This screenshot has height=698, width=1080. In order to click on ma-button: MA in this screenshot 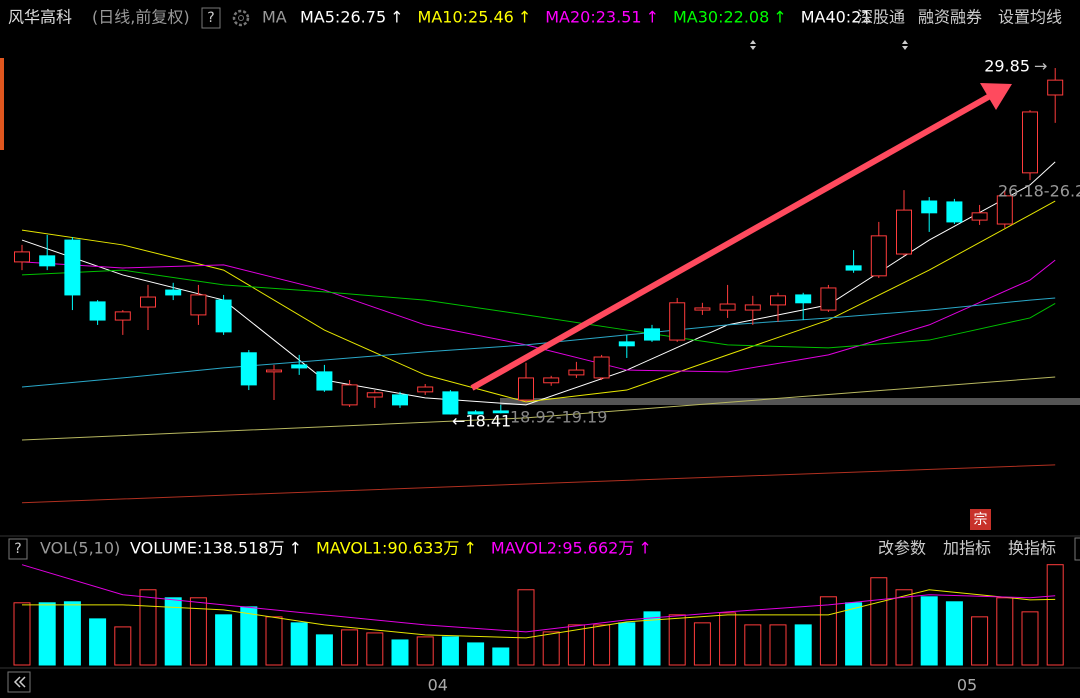, I will do `click(274, 17)`.